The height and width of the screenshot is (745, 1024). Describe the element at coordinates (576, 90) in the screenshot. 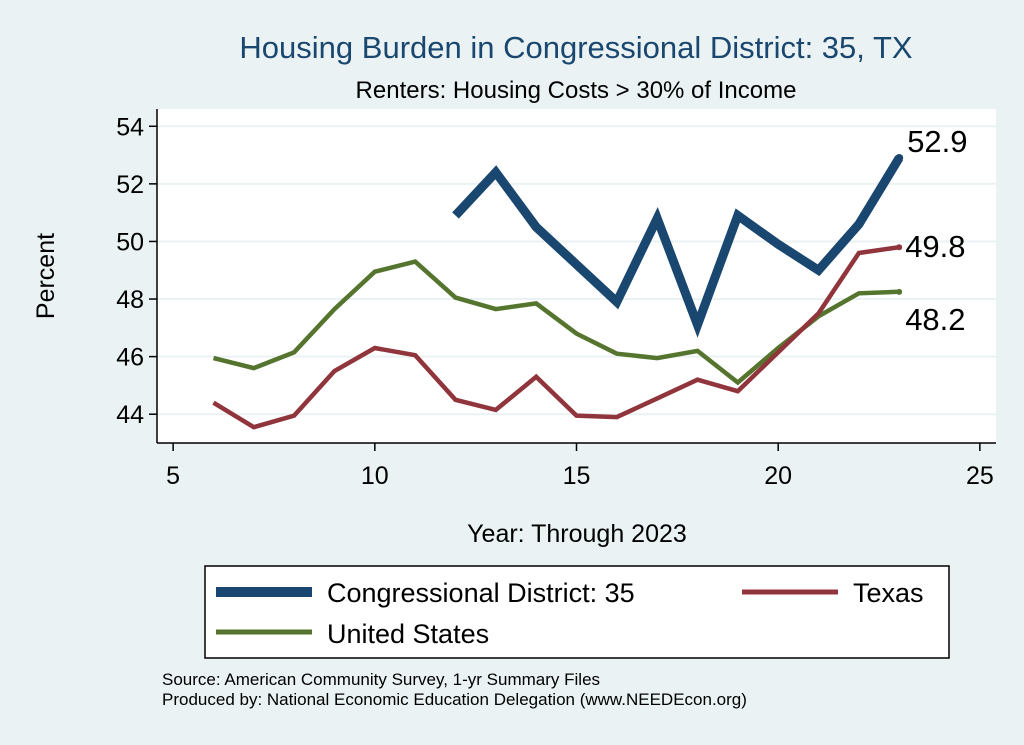

I see `chart-subtitle: Renters: Housing Costs > 30% of Income` at that location.